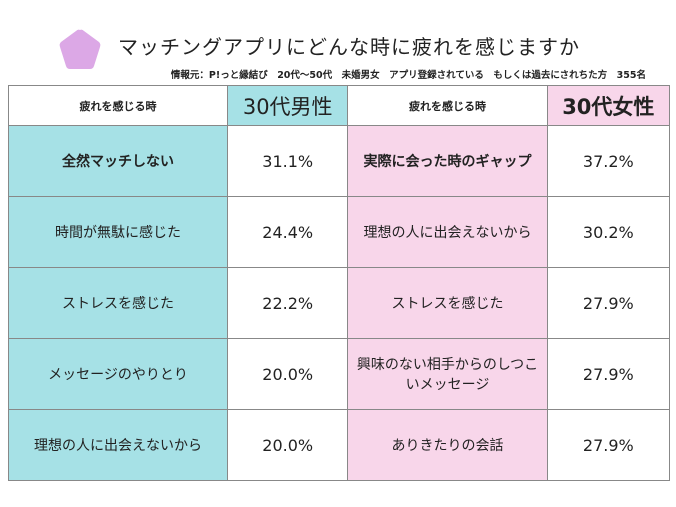 Image resolution: width=676 pixels, height=507 pixels. Describe the element at coordinates (608, 105) in the screenshot. I see `female-header: 30代女性` at that location.